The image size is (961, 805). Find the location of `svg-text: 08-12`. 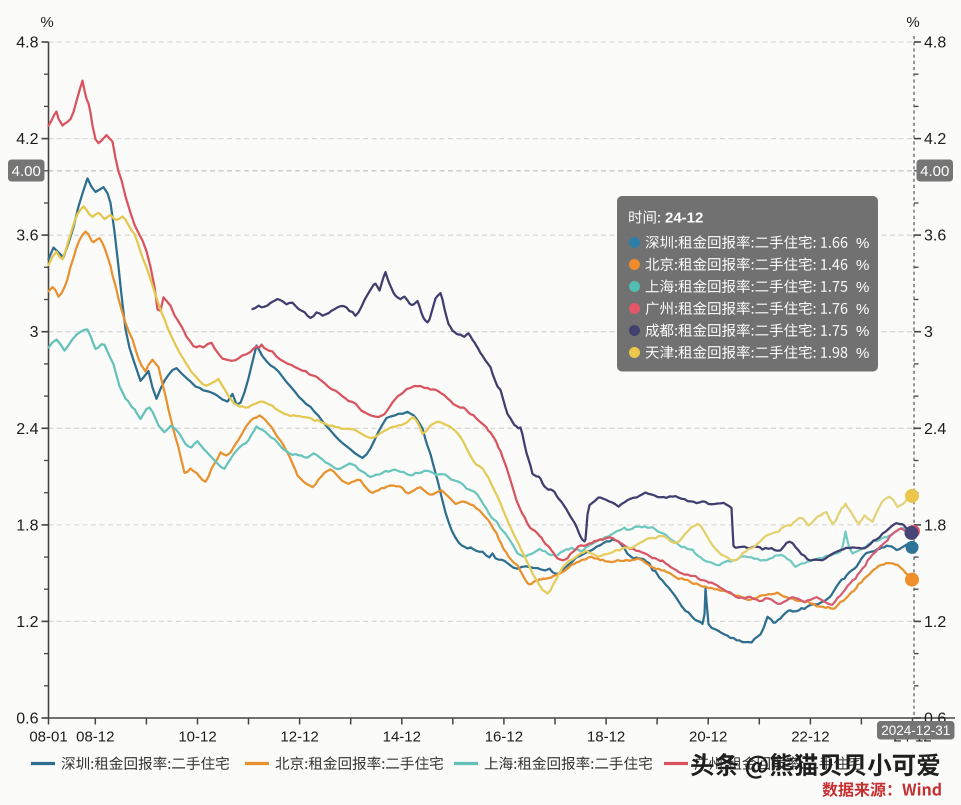

svg-text: 08-12 is located at coordinates (95, 737).